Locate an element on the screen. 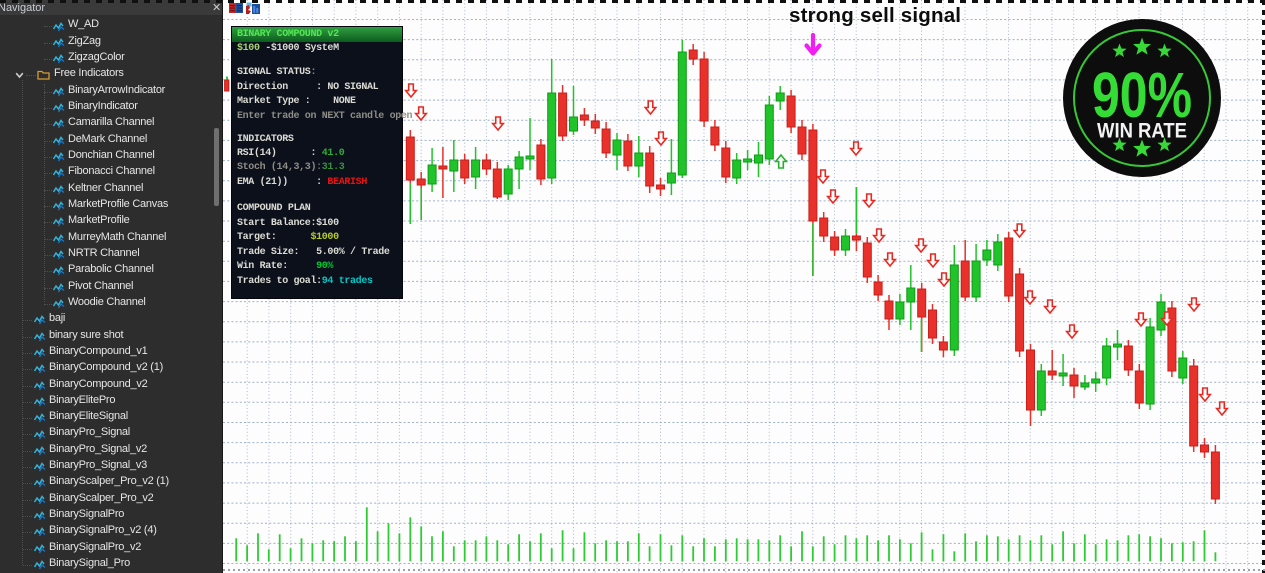 The height and width of the screenshot is (573, 1265). svg-text: 90% is located at coordinates (1142, 95).